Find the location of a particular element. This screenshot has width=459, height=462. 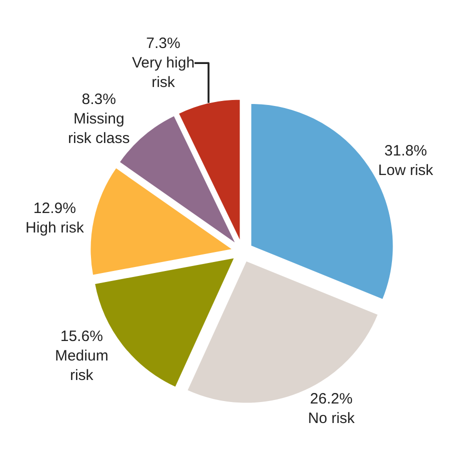

data-label: 12.9% is located at coordinates (54, 209).